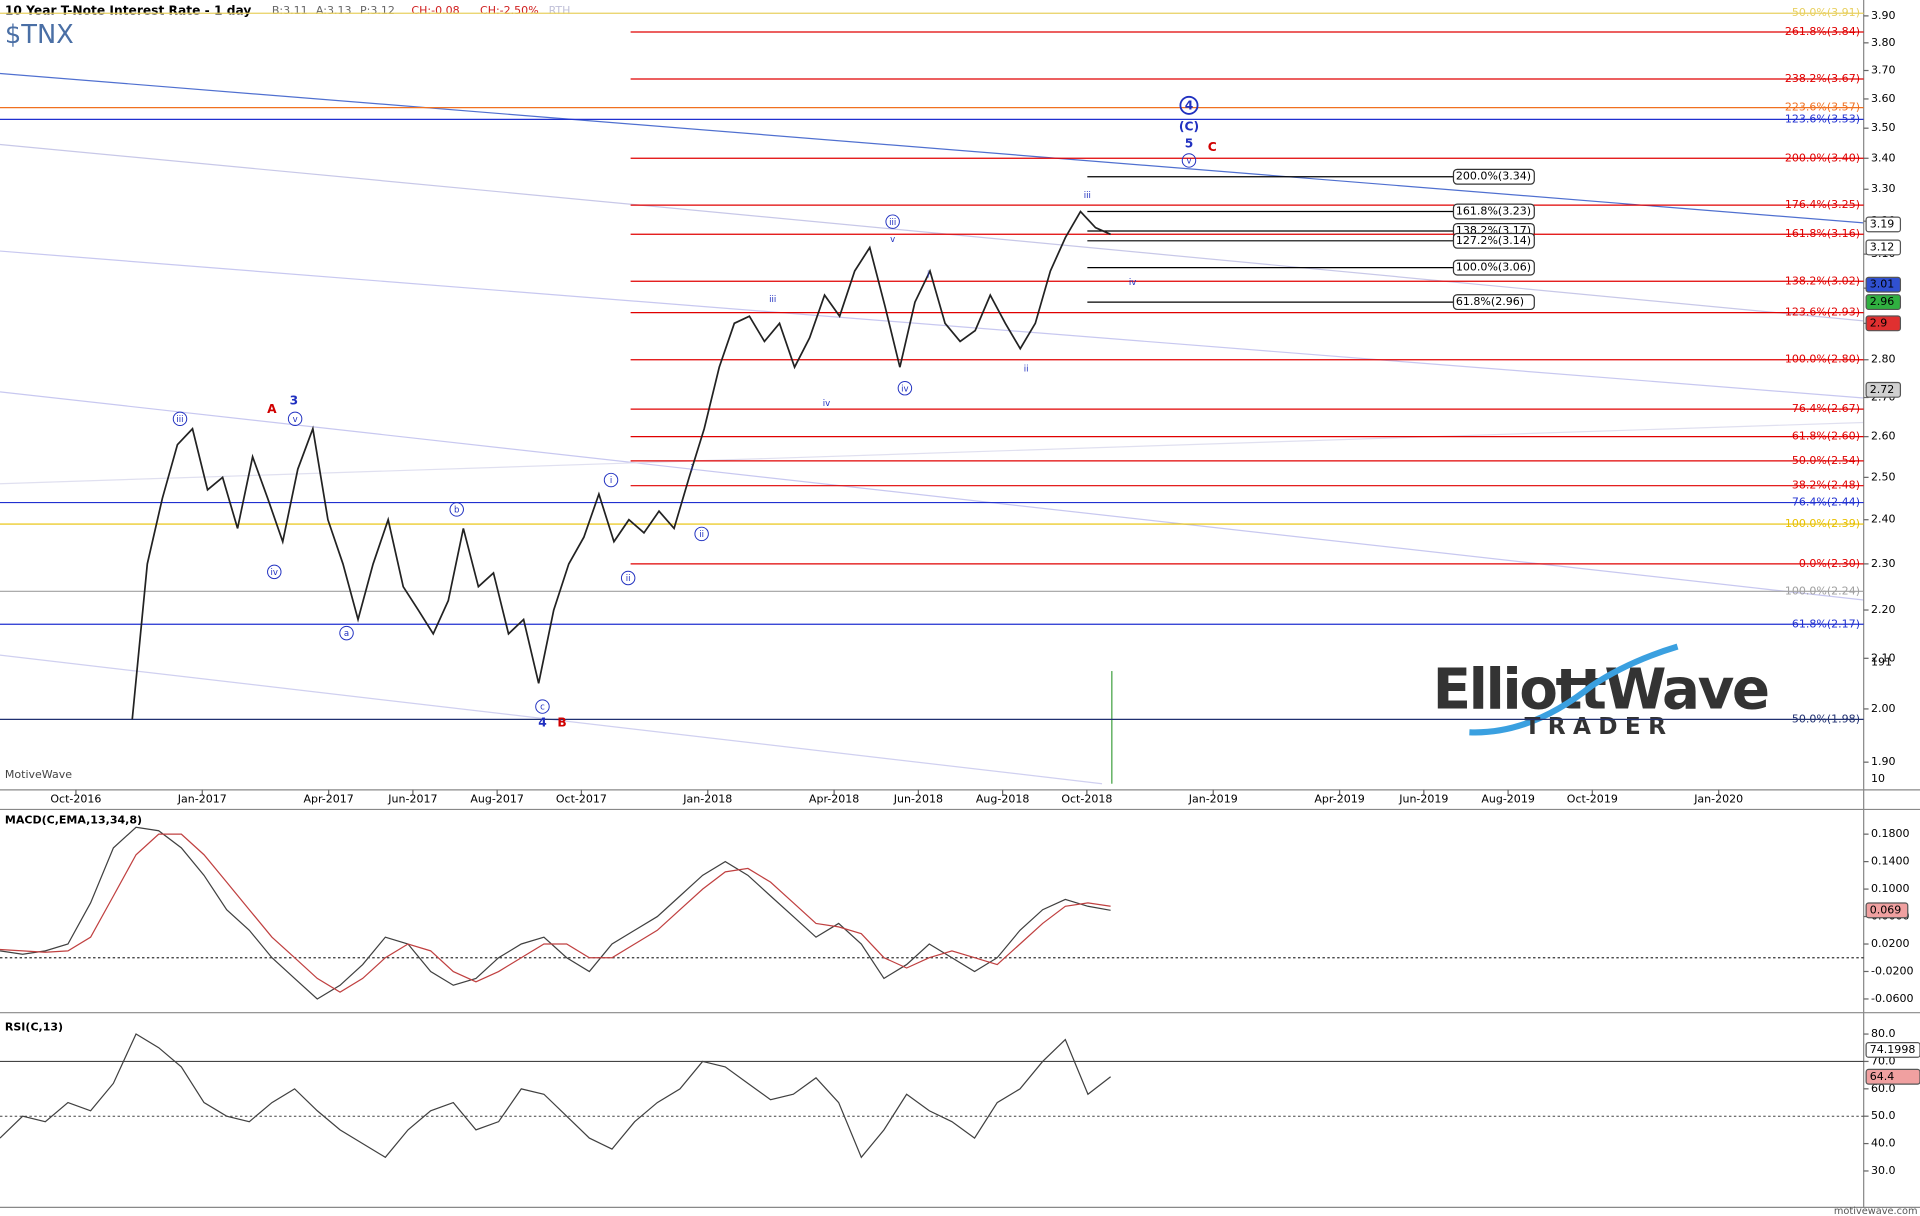 This screenshot has height=1216, width=1920. Describe the element at coordinates (1826, 436) in the screenshot. I see `fib-label: 61.8%(2.60)` at that location.